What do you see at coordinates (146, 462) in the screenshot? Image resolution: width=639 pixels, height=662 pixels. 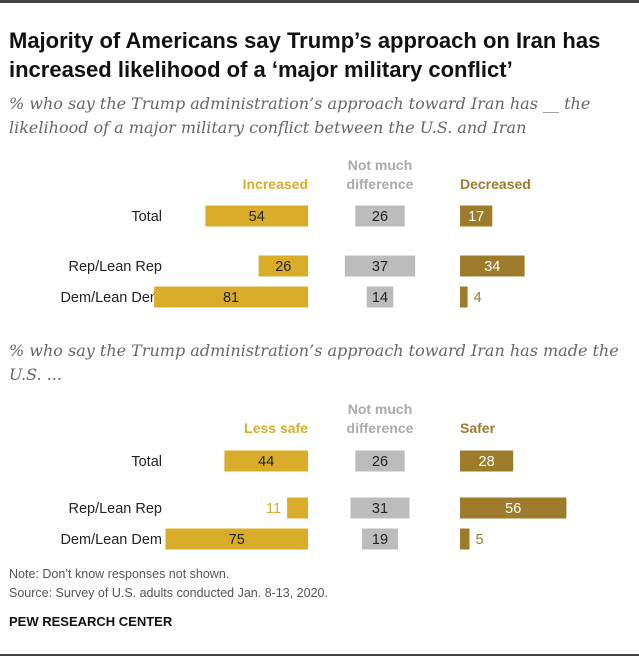 I see `category-label-1-0: Total` at bounding box center [146, 462].